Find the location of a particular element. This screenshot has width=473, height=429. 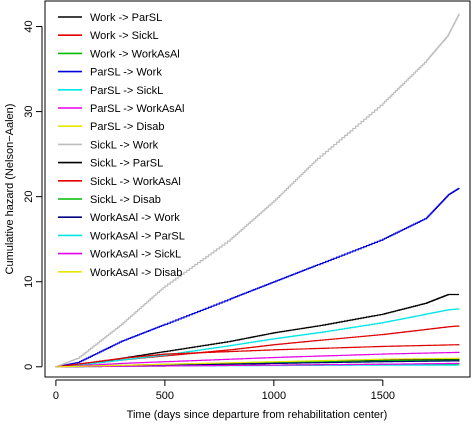

legend-label: WorkAsAl -> Work is located at coordinates (135, 218).